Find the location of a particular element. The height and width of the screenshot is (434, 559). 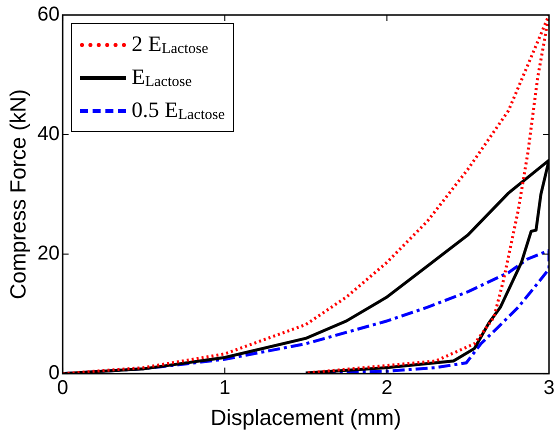

x-tick-label: 1 is located at coordinates (224, 388).